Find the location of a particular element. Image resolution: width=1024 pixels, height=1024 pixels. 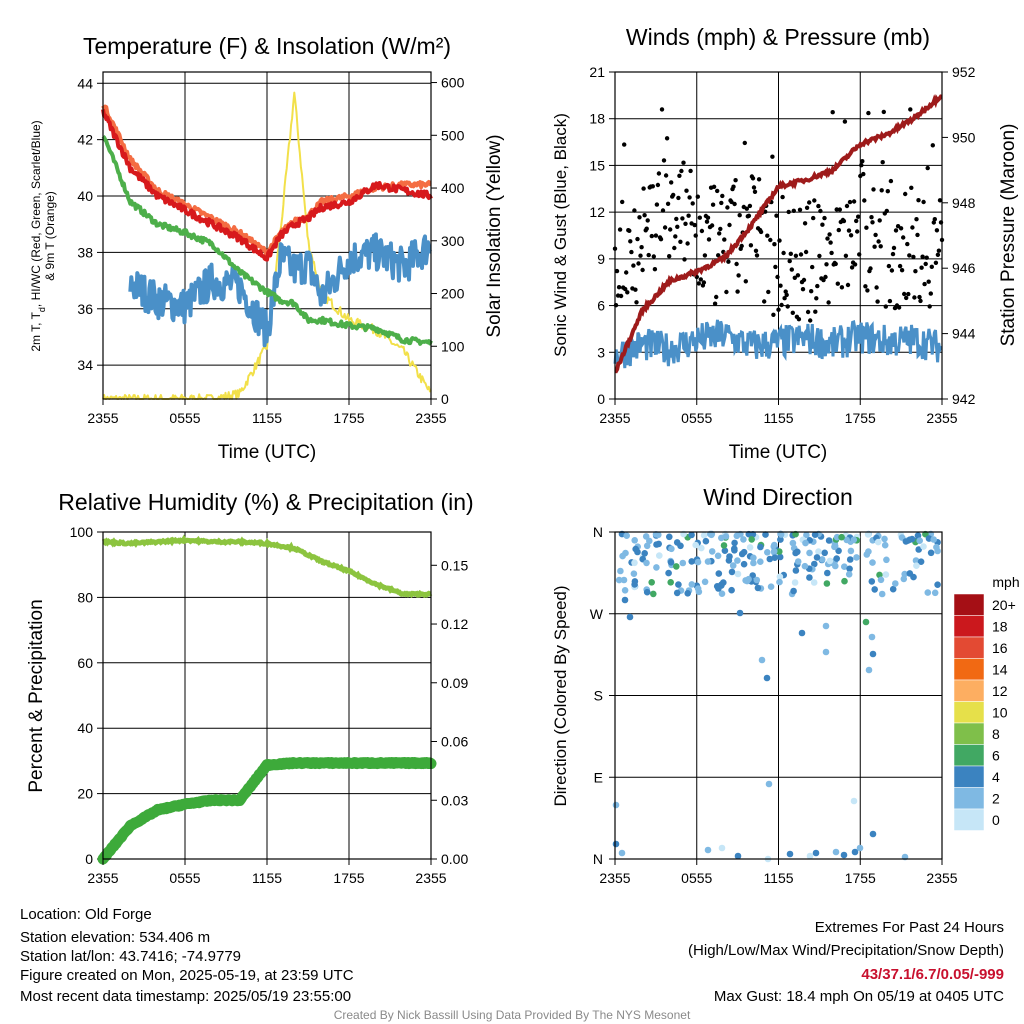

humidity-ytick-label-left: 0 is located at coordinates (89, 859).